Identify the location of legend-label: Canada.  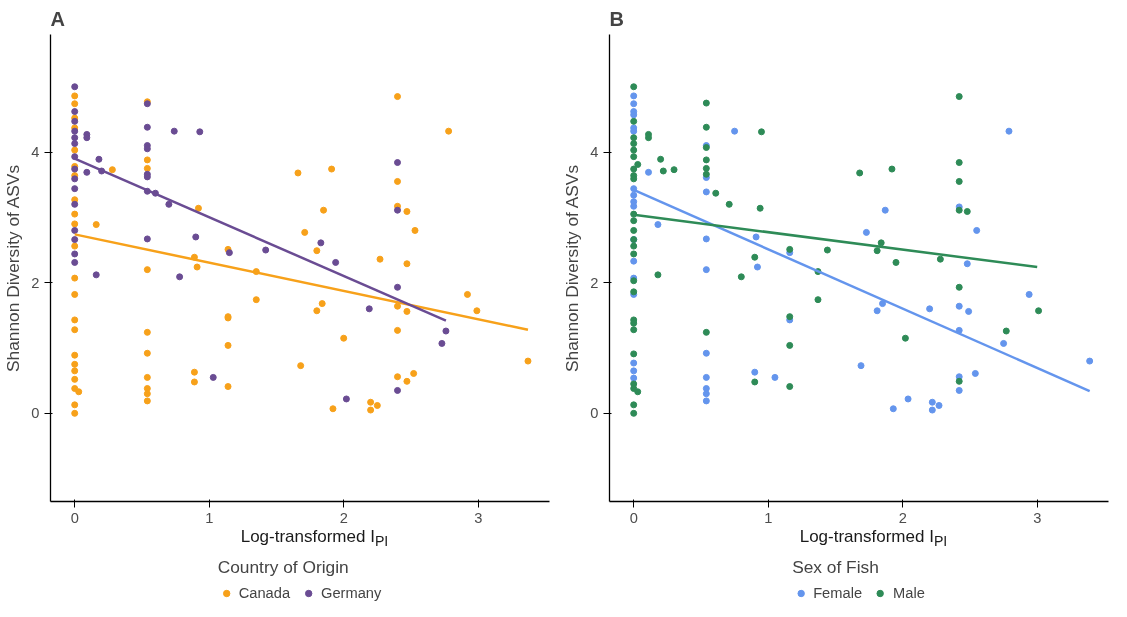
(264, 593).